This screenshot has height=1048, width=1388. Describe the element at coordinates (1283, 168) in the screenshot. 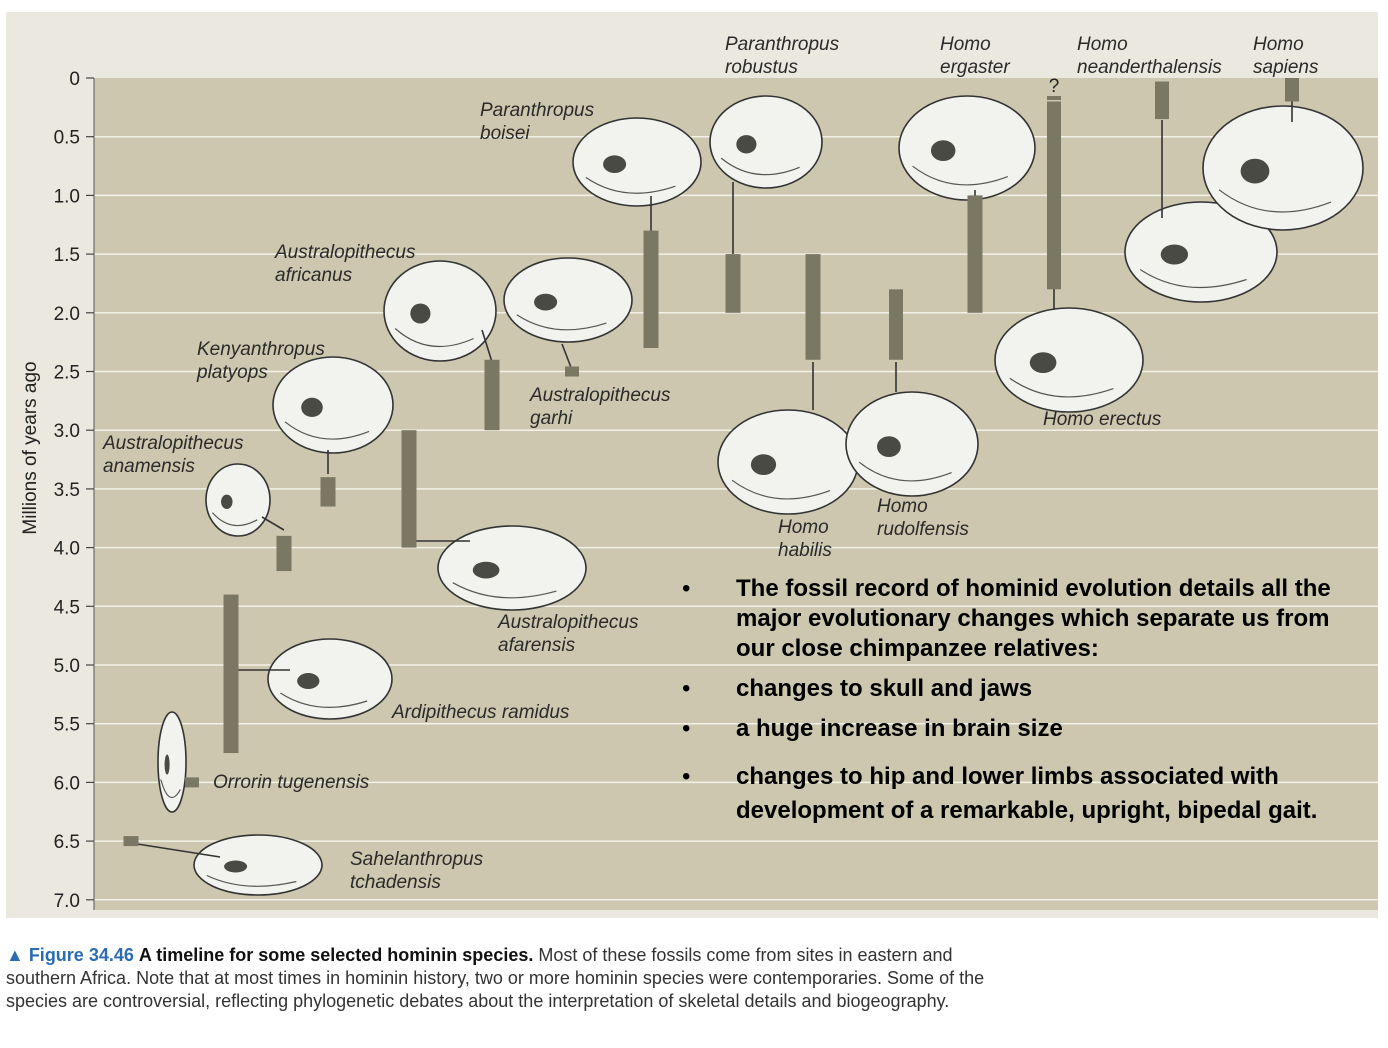

I see `skull-homo-sapiens` at that location.